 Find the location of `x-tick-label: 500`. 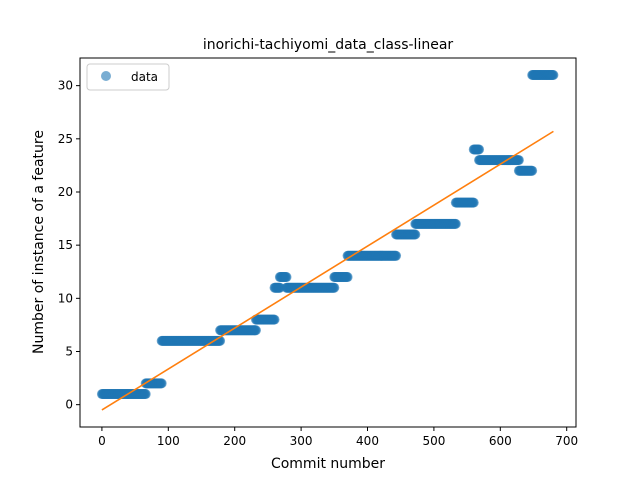

x-tick-label: 500 is located at coordinates (433, 441).